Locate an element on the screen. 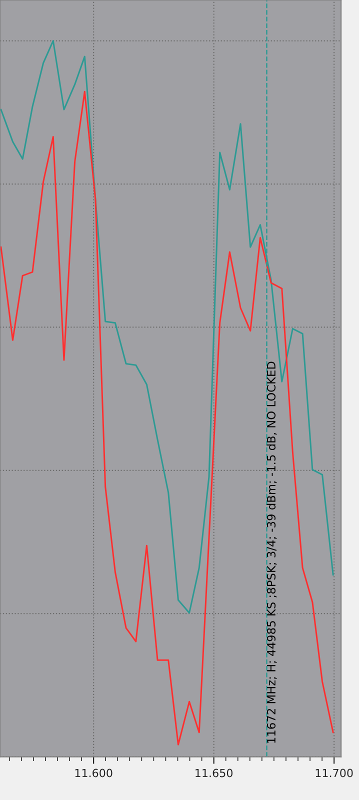 This screenshot has width=359, height=800. ref-line-label: 11672 MHz; H; 44985 KS ;8PSK; 3/4; -39 dBm; -1.5 dB, NO LOCKED is located at coordinates (271, 552).